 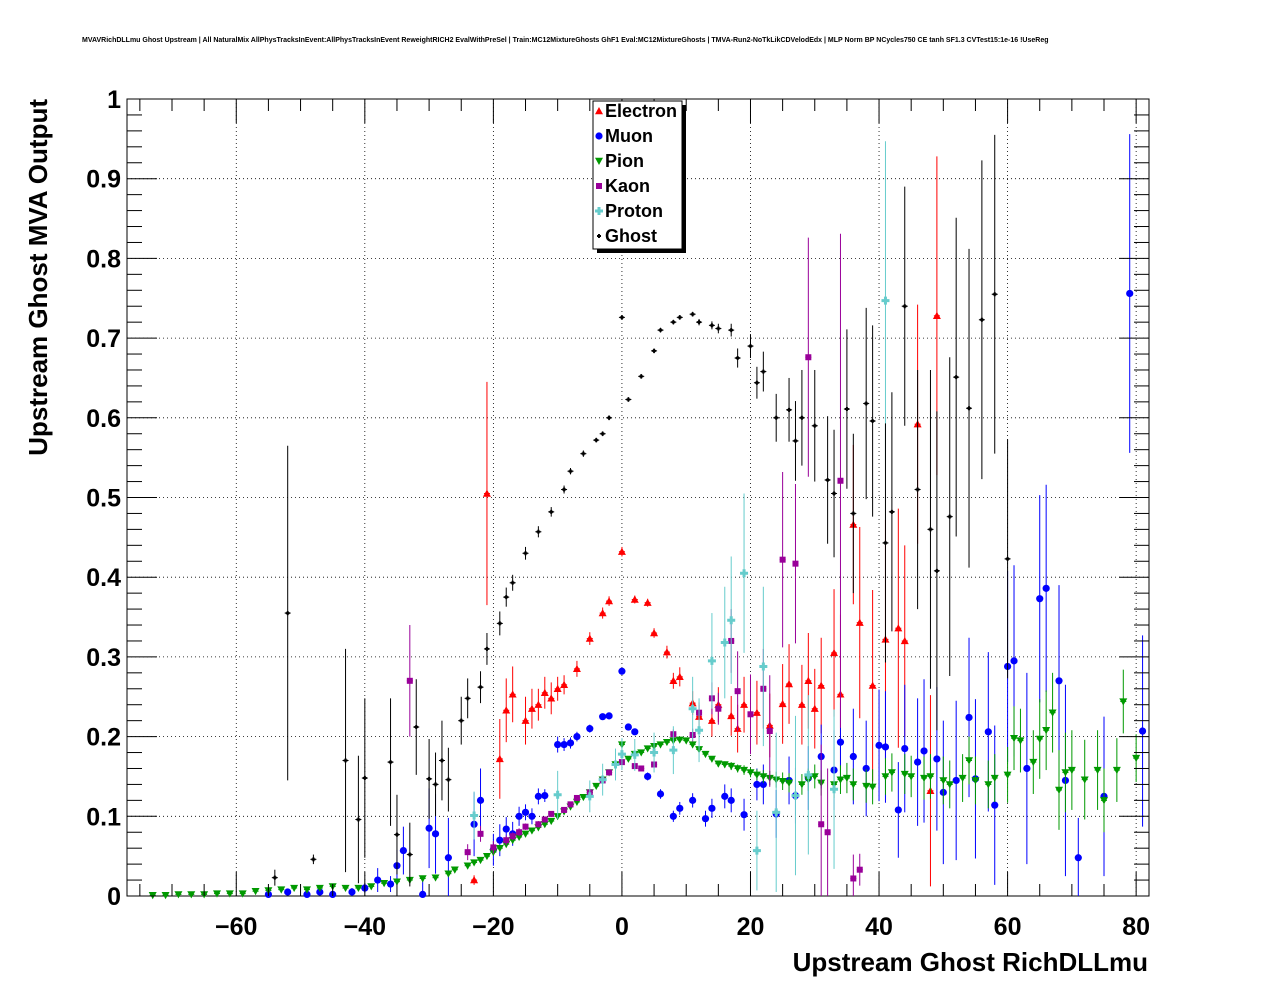 I want to click on x-axis-title: Upstream Ghost RichDLLmu, so click(x=970, y=962).